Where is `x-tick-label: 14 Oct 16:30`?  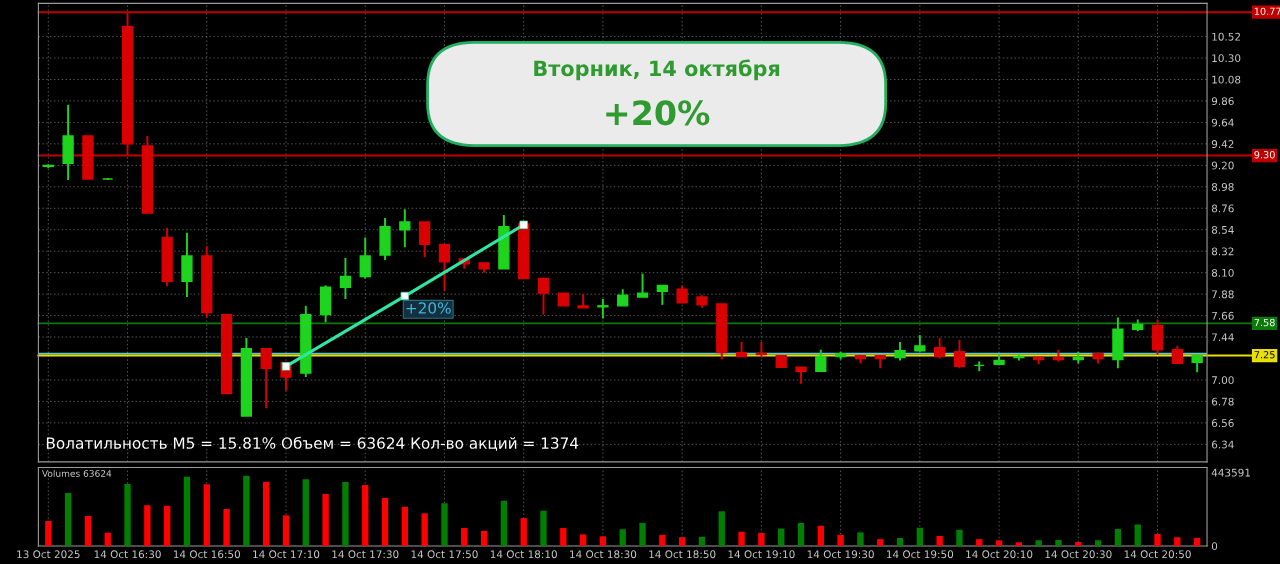 x-tick-label: 14 Oct 16:30 is located at coordinates (127, 554).